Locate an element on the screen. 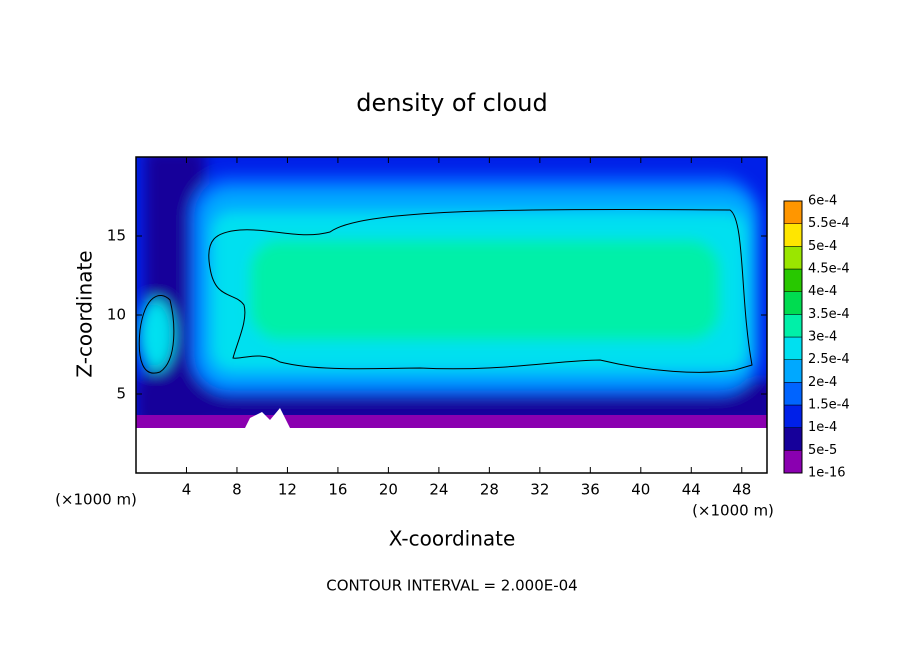  colorbar-label: 1e-4 is located at coordinates (822, 427).